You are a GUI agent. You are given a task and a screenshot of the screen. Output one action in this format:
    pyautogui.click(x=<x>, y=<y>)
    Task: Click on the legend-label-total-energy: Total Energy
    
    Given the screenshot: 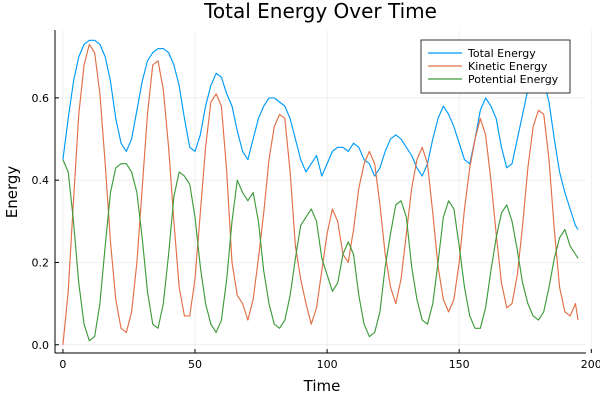 What is the action you would take?
    pyautogui.click(x=501, y=53)
    